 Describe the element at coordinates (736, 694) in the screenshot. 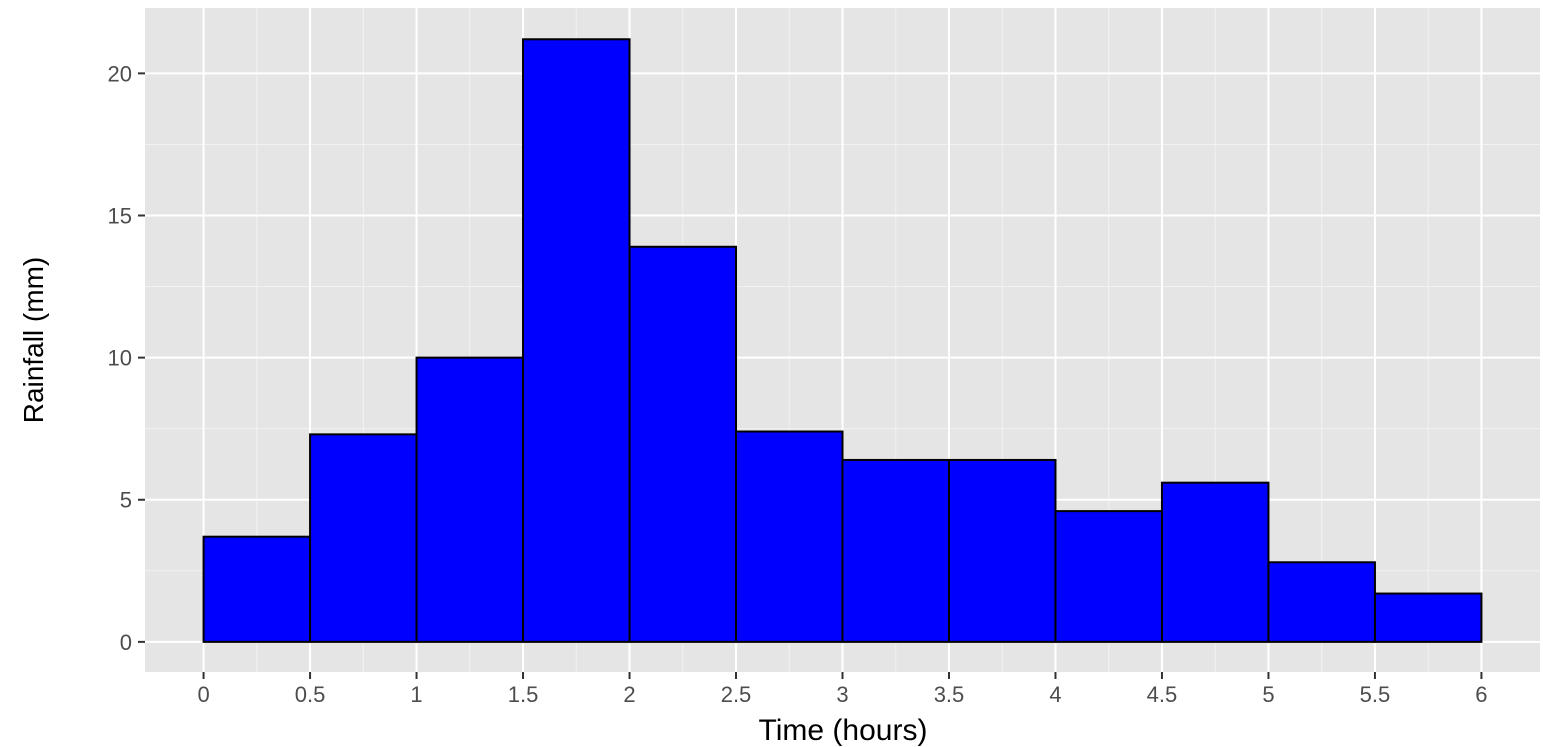

I see `x-tick-label: 2.5` at that location.